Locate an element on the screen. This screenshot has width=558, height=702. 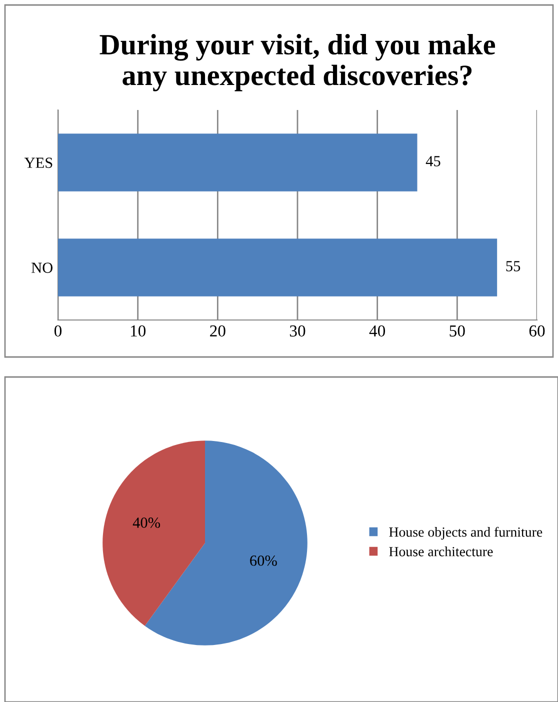
x-tick-label: 10 is located at coordinates (138, 331).